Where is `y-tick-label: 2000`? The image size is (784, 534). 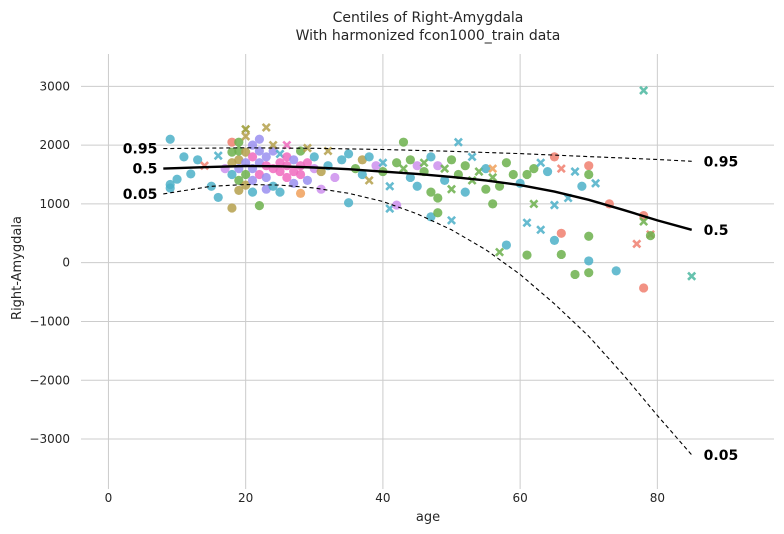 y-tick-label: 2000 is located at coordinates (54, 145).